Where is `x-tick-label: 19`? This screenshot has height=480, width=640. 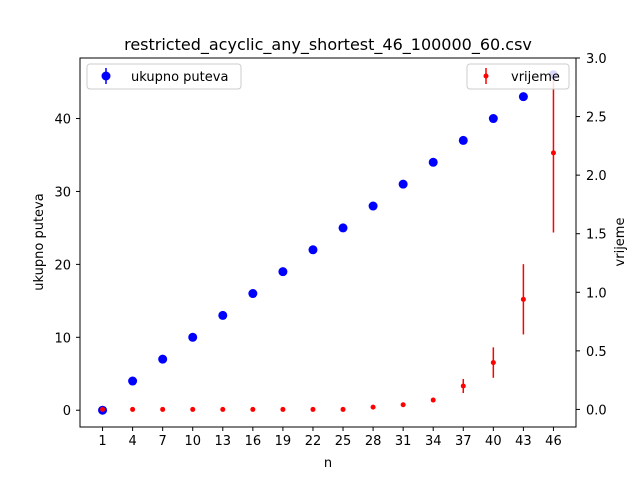 x-tick-label: 19 is located at coordinates (283, 441).